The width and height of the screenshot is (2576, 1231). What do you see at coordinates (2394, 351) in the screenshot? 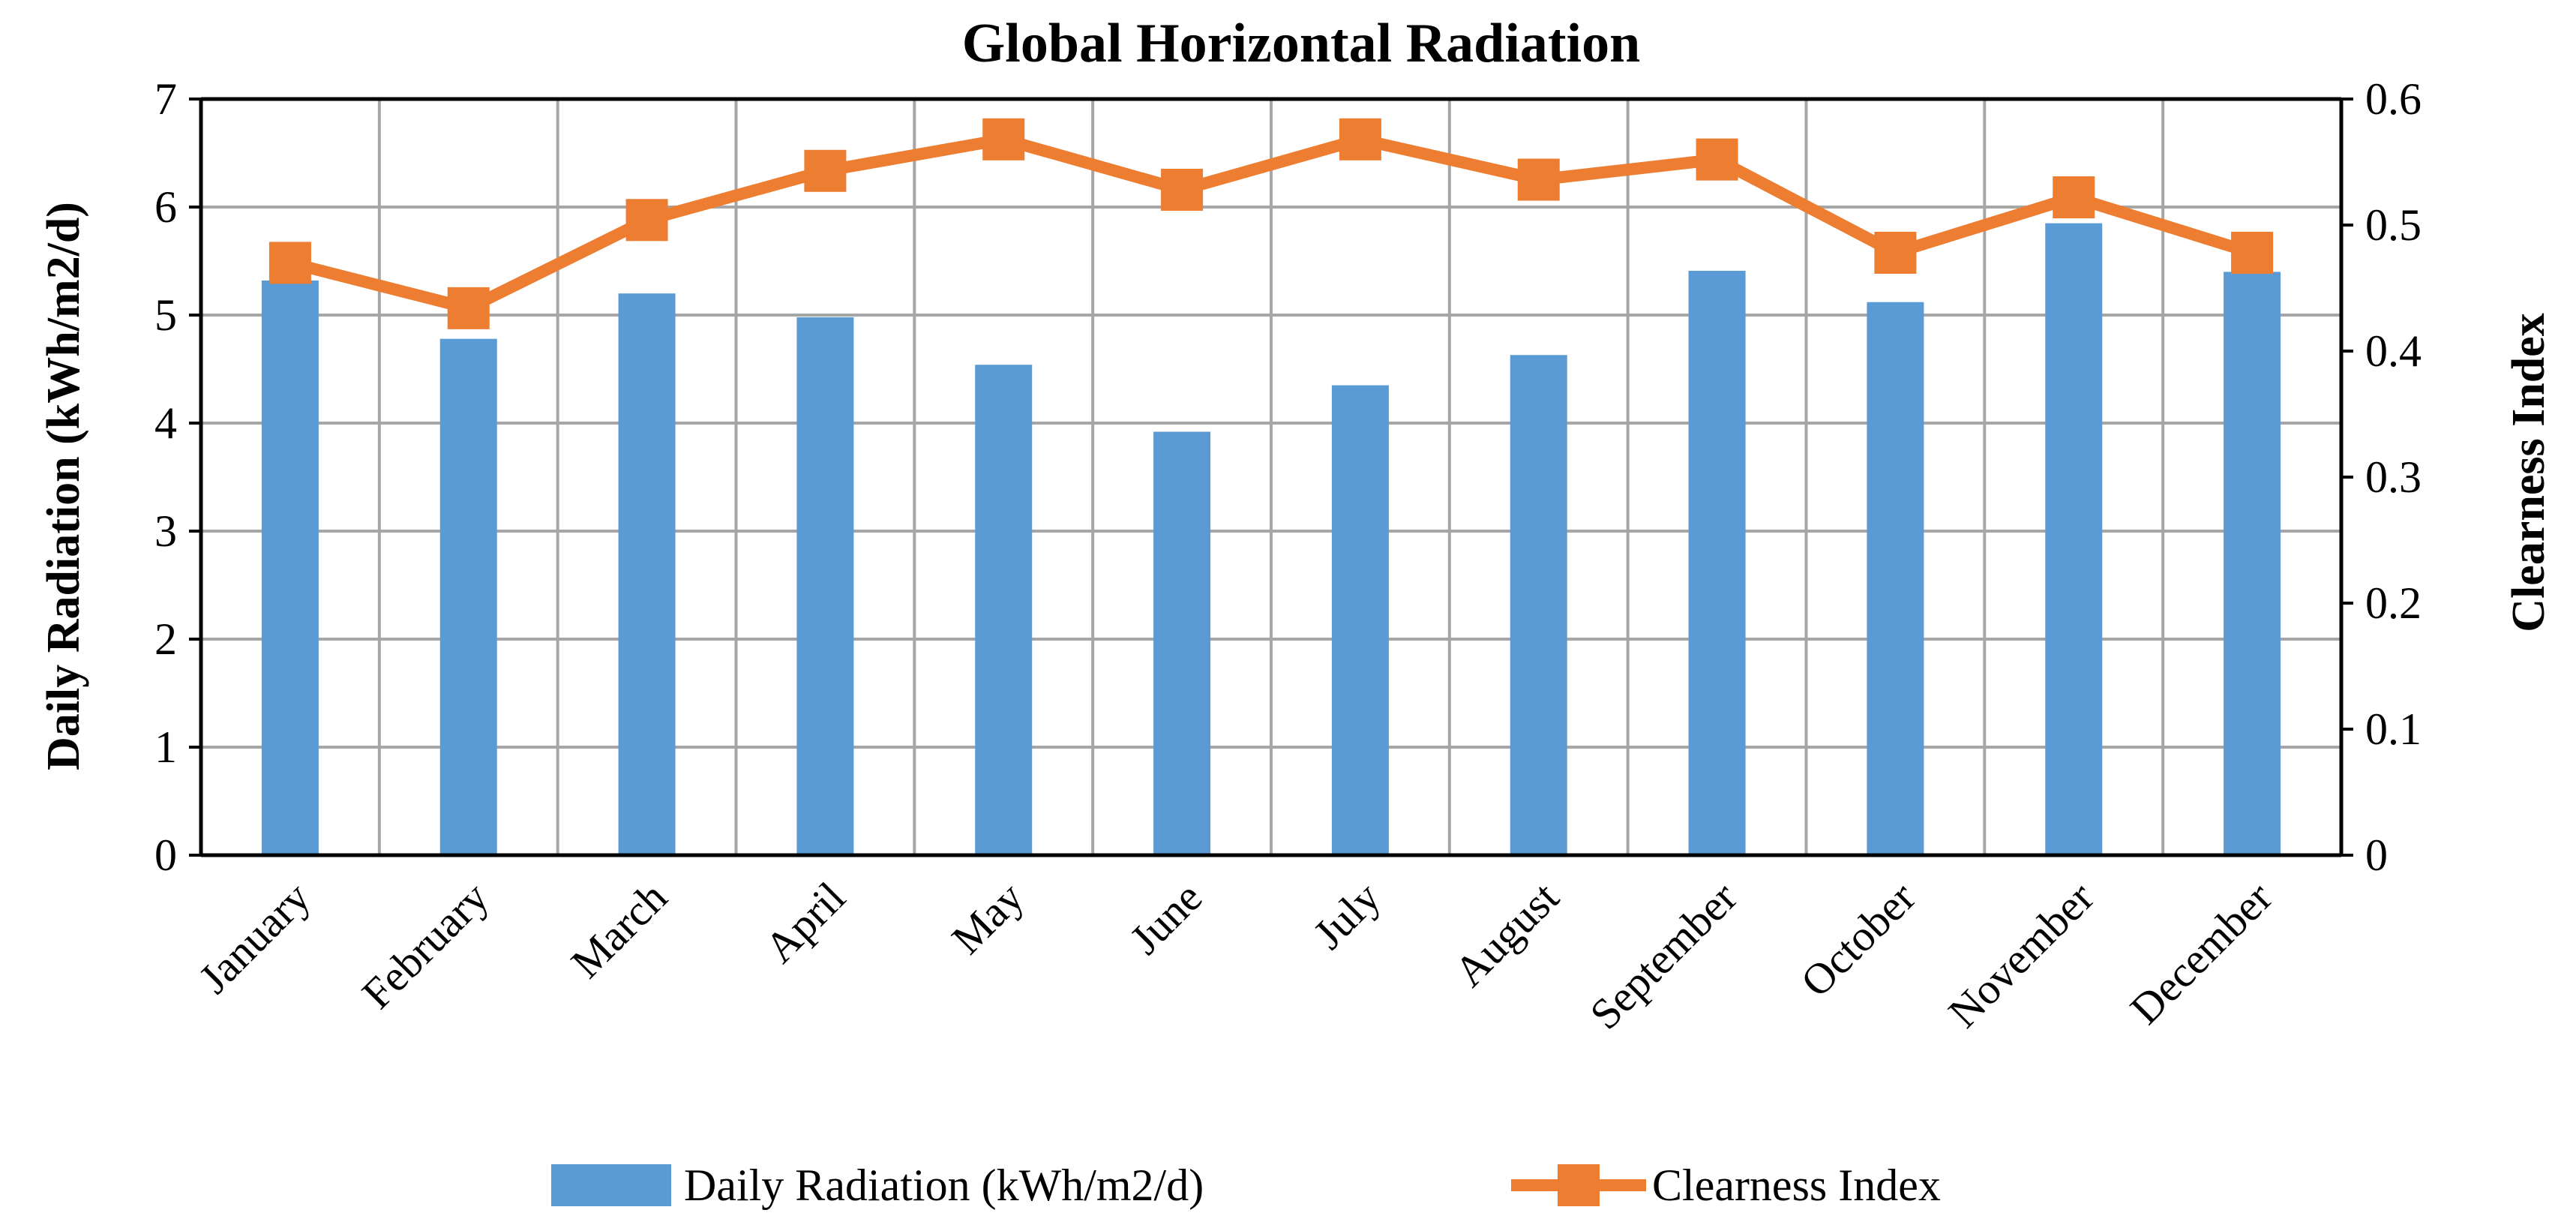
I see `right-tick-label: 0.4` at bounding box center [2394, 351].